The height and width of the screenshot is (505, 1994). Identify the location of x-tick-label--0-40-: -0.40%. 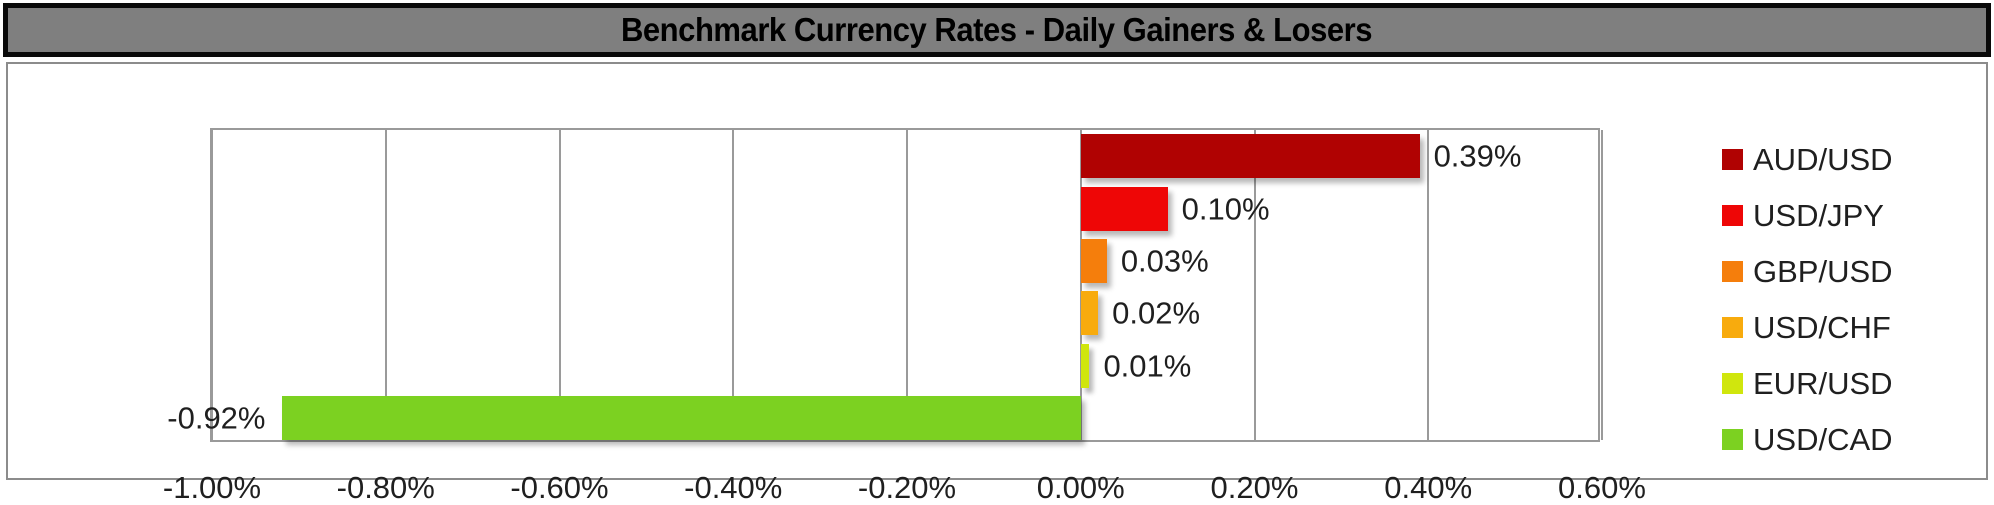
(733, 487).